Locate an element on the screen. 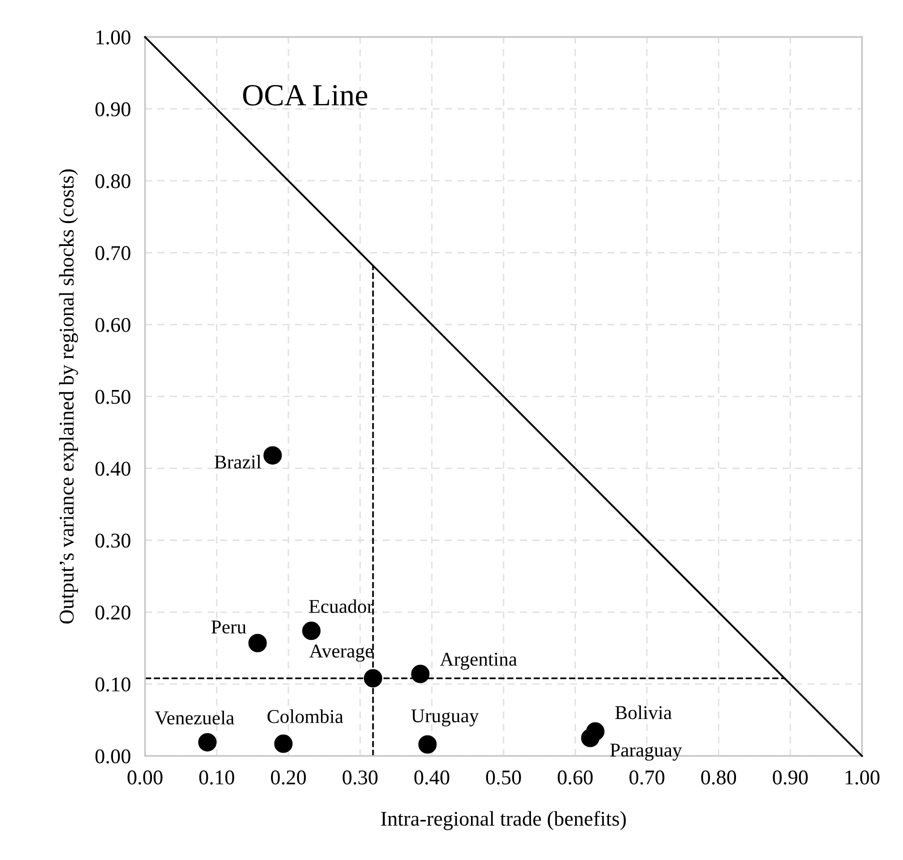  x-tick-label: 0.20 is located at coordinates (288, 777).